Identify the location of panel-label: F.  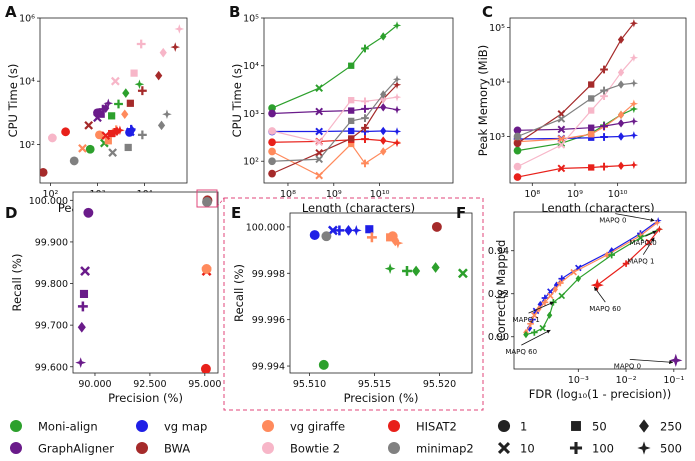
(461, 213).